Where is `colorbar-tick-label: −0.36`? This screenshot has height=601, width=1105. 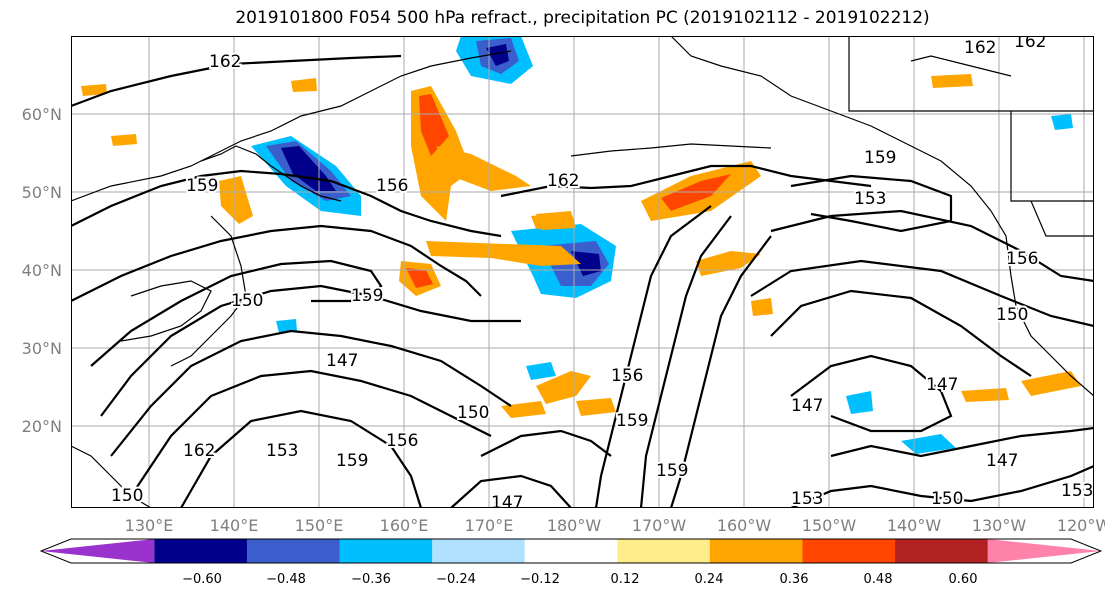
colorbar-tick-label: −0.36 is located at coordinates (371, 579).